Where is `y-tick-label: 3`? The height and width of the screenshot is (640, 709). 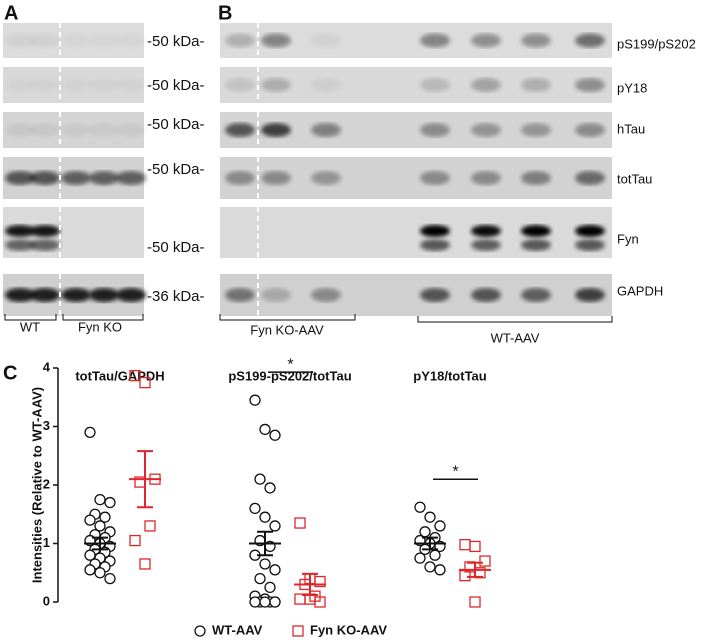
y-tick-label: 3 is located at coordinates (46, 425).